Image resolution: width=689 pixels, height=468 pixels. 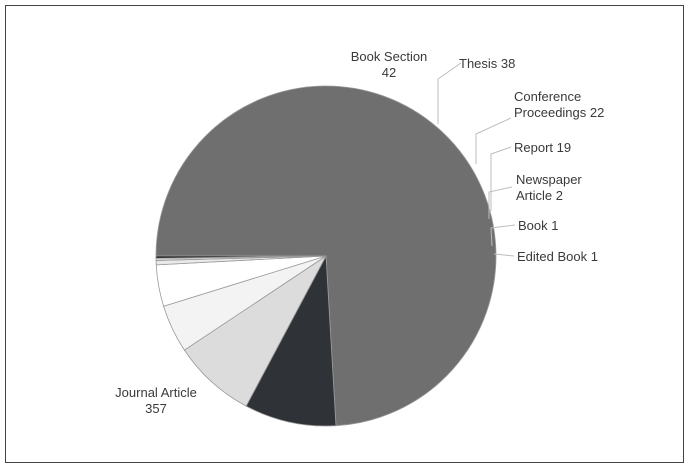 What do you see at coordinates (542, 147) in the screenshot?
I see `slice-label-report: Report 19` at bounding box center [542, 147].